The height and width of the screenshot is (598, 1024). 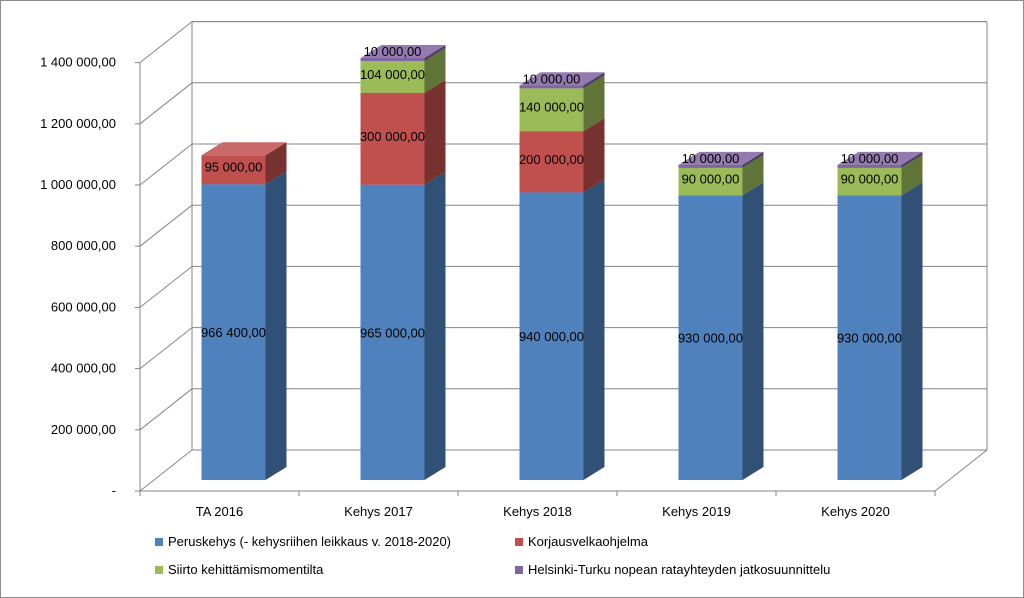 I want to click on x-tick-label: Kehys 2017, so click(x=378, y=511).